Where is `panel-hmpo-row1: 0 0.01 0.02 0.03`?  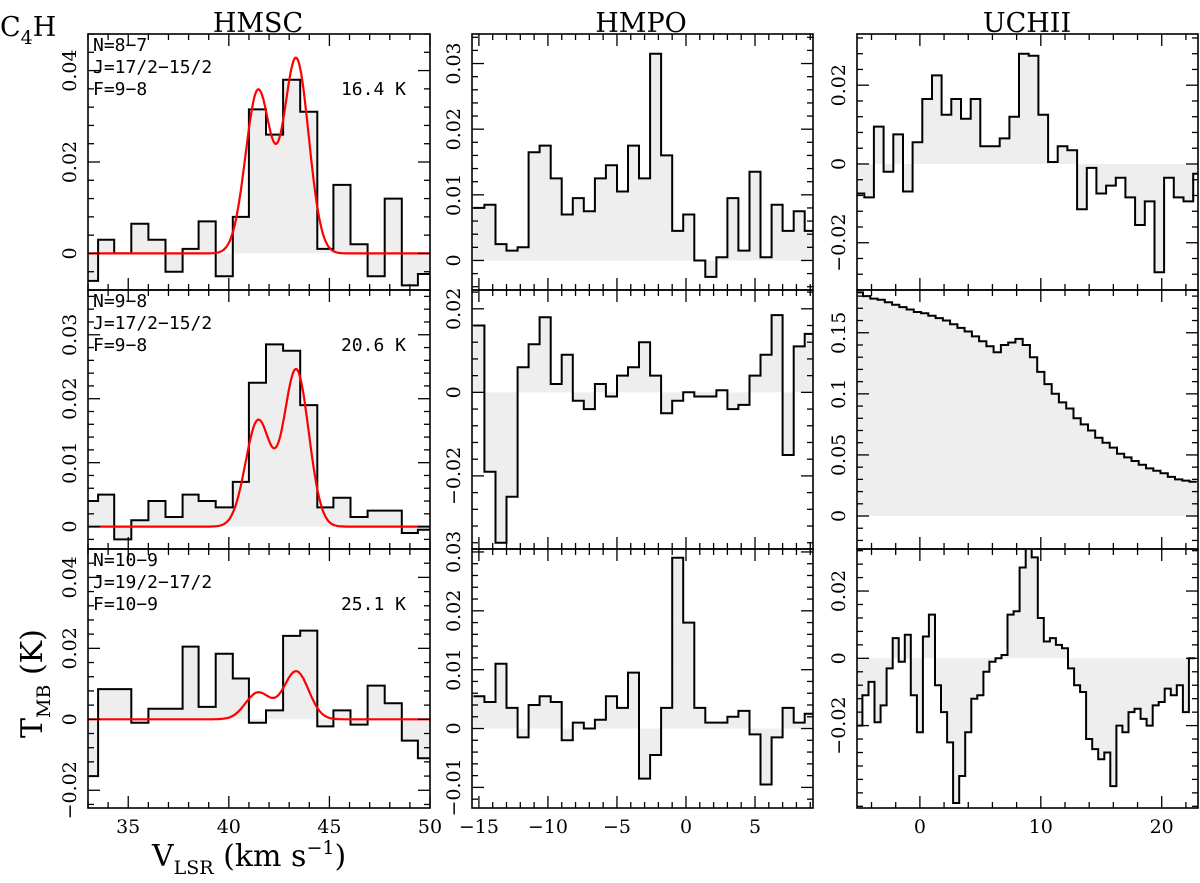
panel-hmpo-row1: 0 0.01 0.02 0.03 is located at coordinates (628, 162).